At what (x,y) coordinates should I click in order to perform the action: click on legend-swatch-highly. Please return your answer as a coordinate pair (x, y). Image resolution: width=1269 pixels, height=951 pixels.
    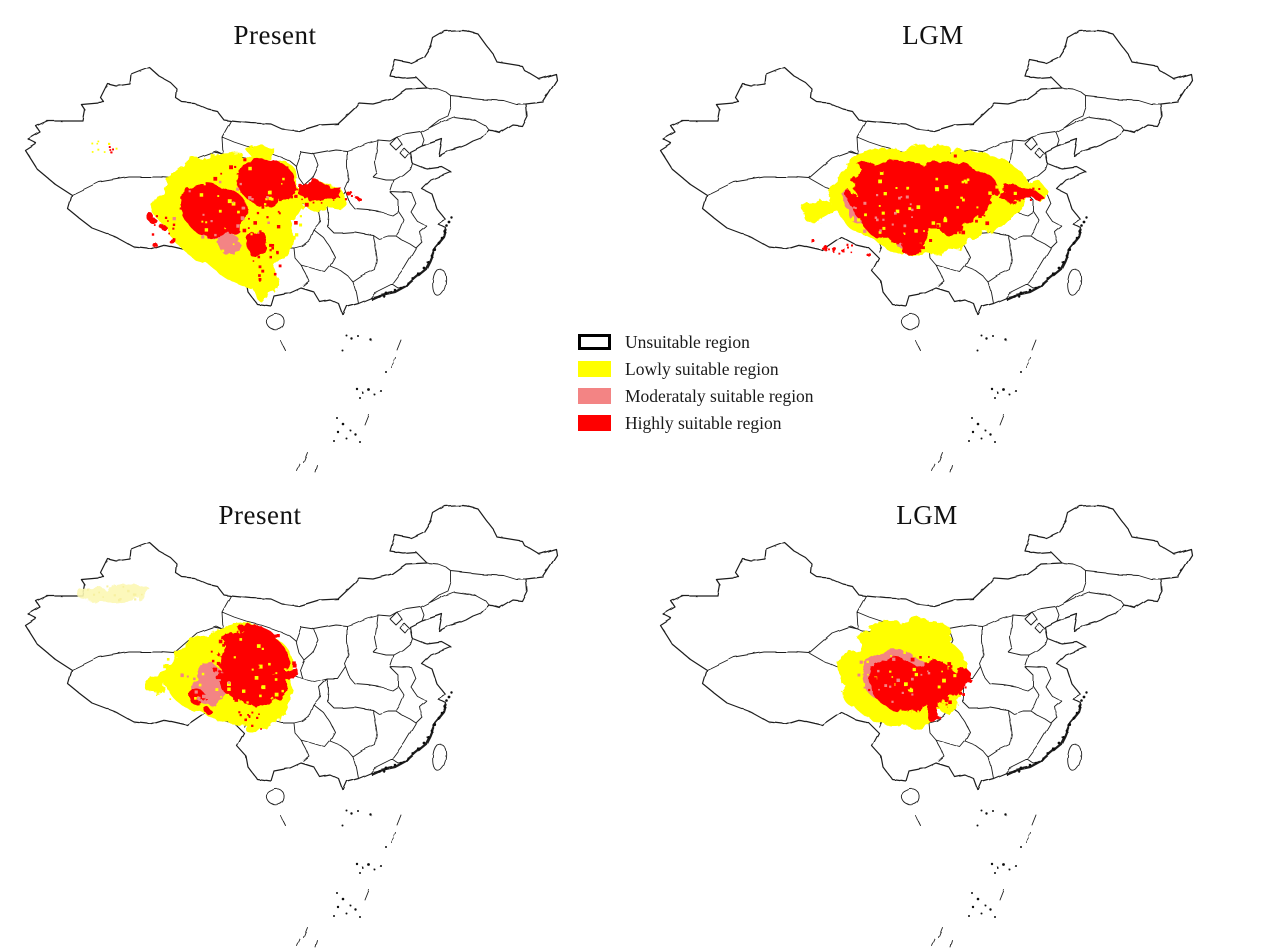
    Looking at the image, I should click on (594, 423).